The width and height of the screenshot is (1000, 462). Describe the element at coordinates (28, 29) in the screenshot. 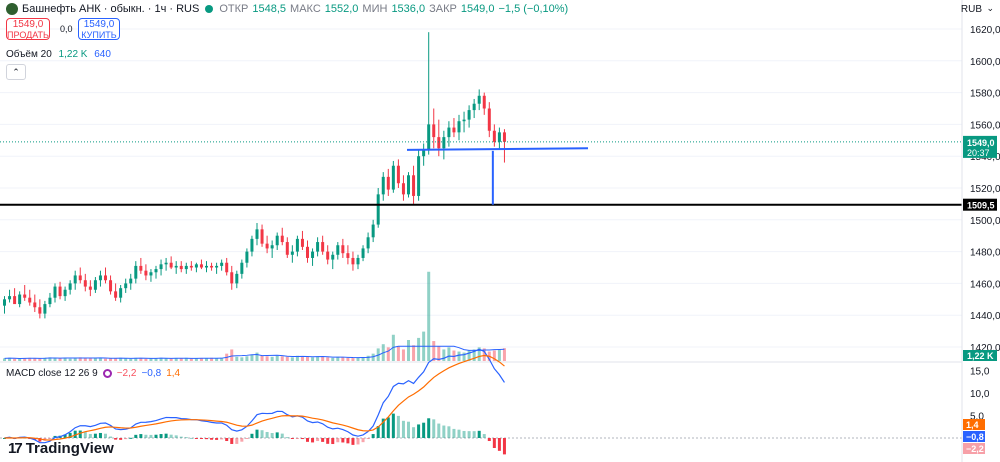

I see `sell-button: 1549,0 ПРОДАТЬ` at that location.